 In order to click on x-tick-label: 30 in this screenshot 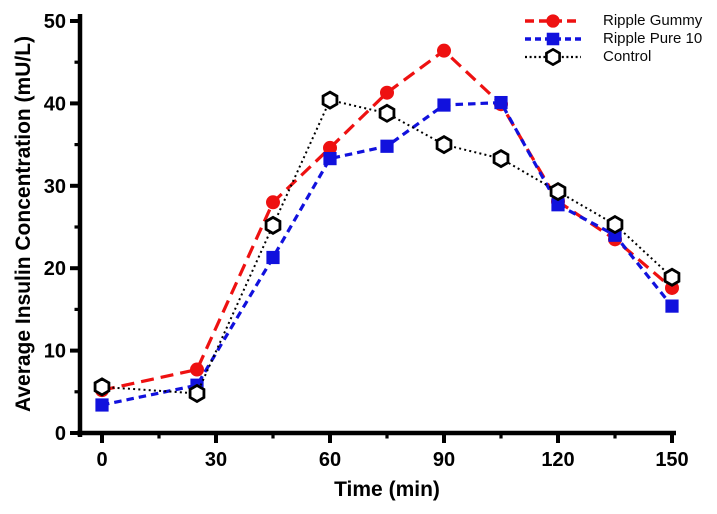, I will do `click(216, 460)`.